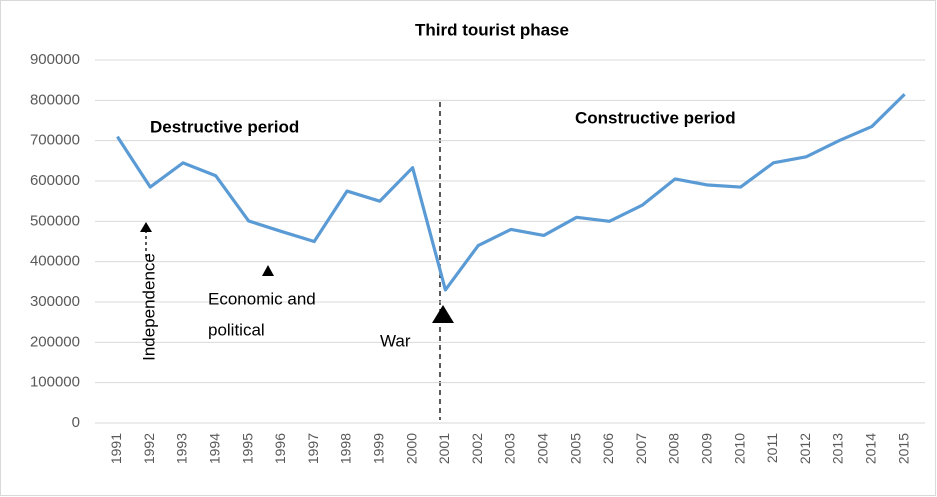 Image resolution: width=937 pixels, height=497 pixels. What do you see at coordinates (55, 180) in the screenshot?
I see `y-tick-label: 600000` at bounding box center [55, 180].